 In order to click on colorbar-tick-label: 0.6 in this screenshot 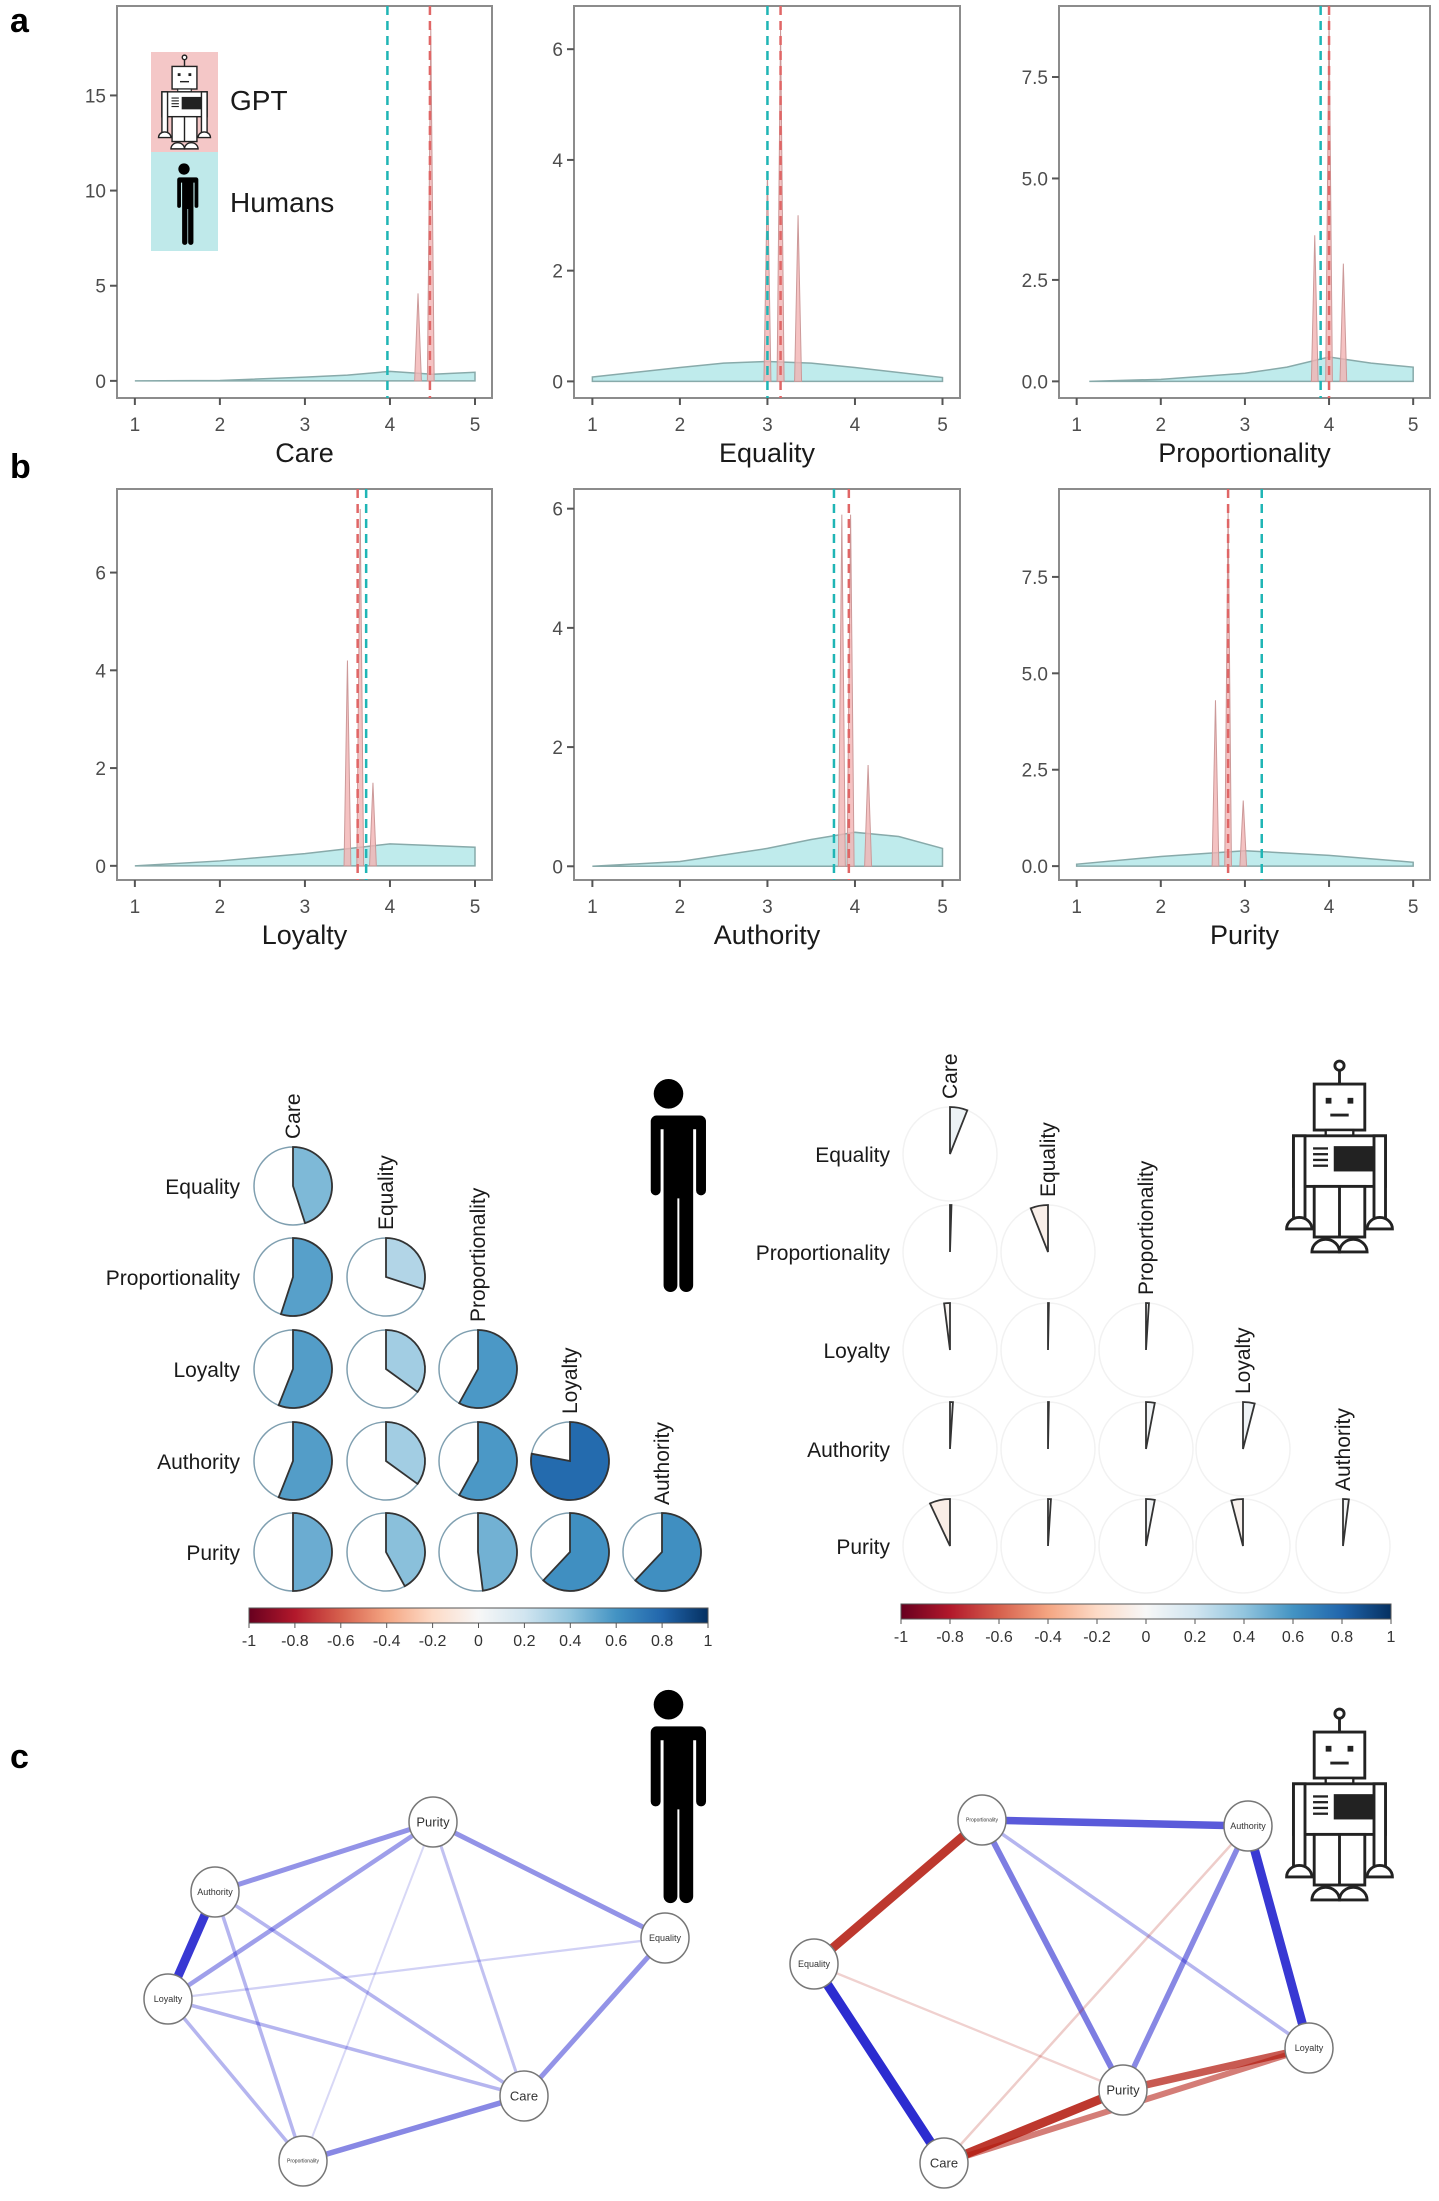, I will do `click(616, 1641)`.